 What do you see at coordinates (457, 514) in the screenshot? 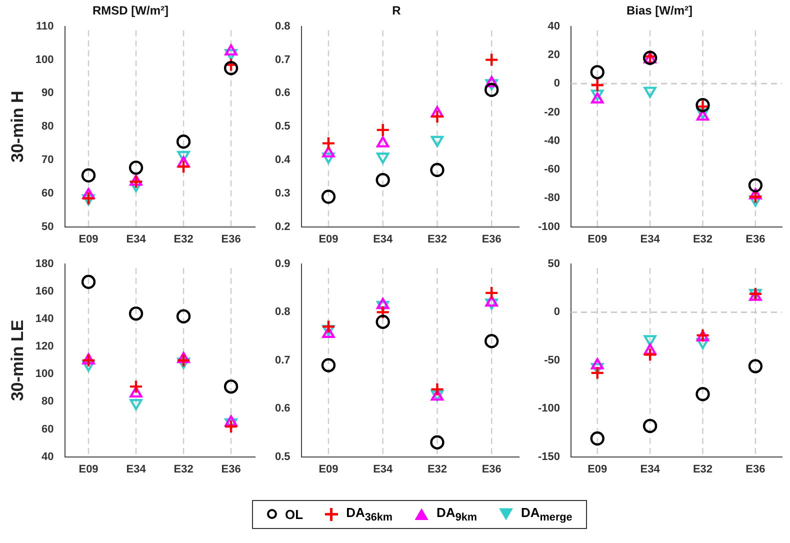
I see `legend-label: DA$_{9km}$` at bounding box center [457, 514].